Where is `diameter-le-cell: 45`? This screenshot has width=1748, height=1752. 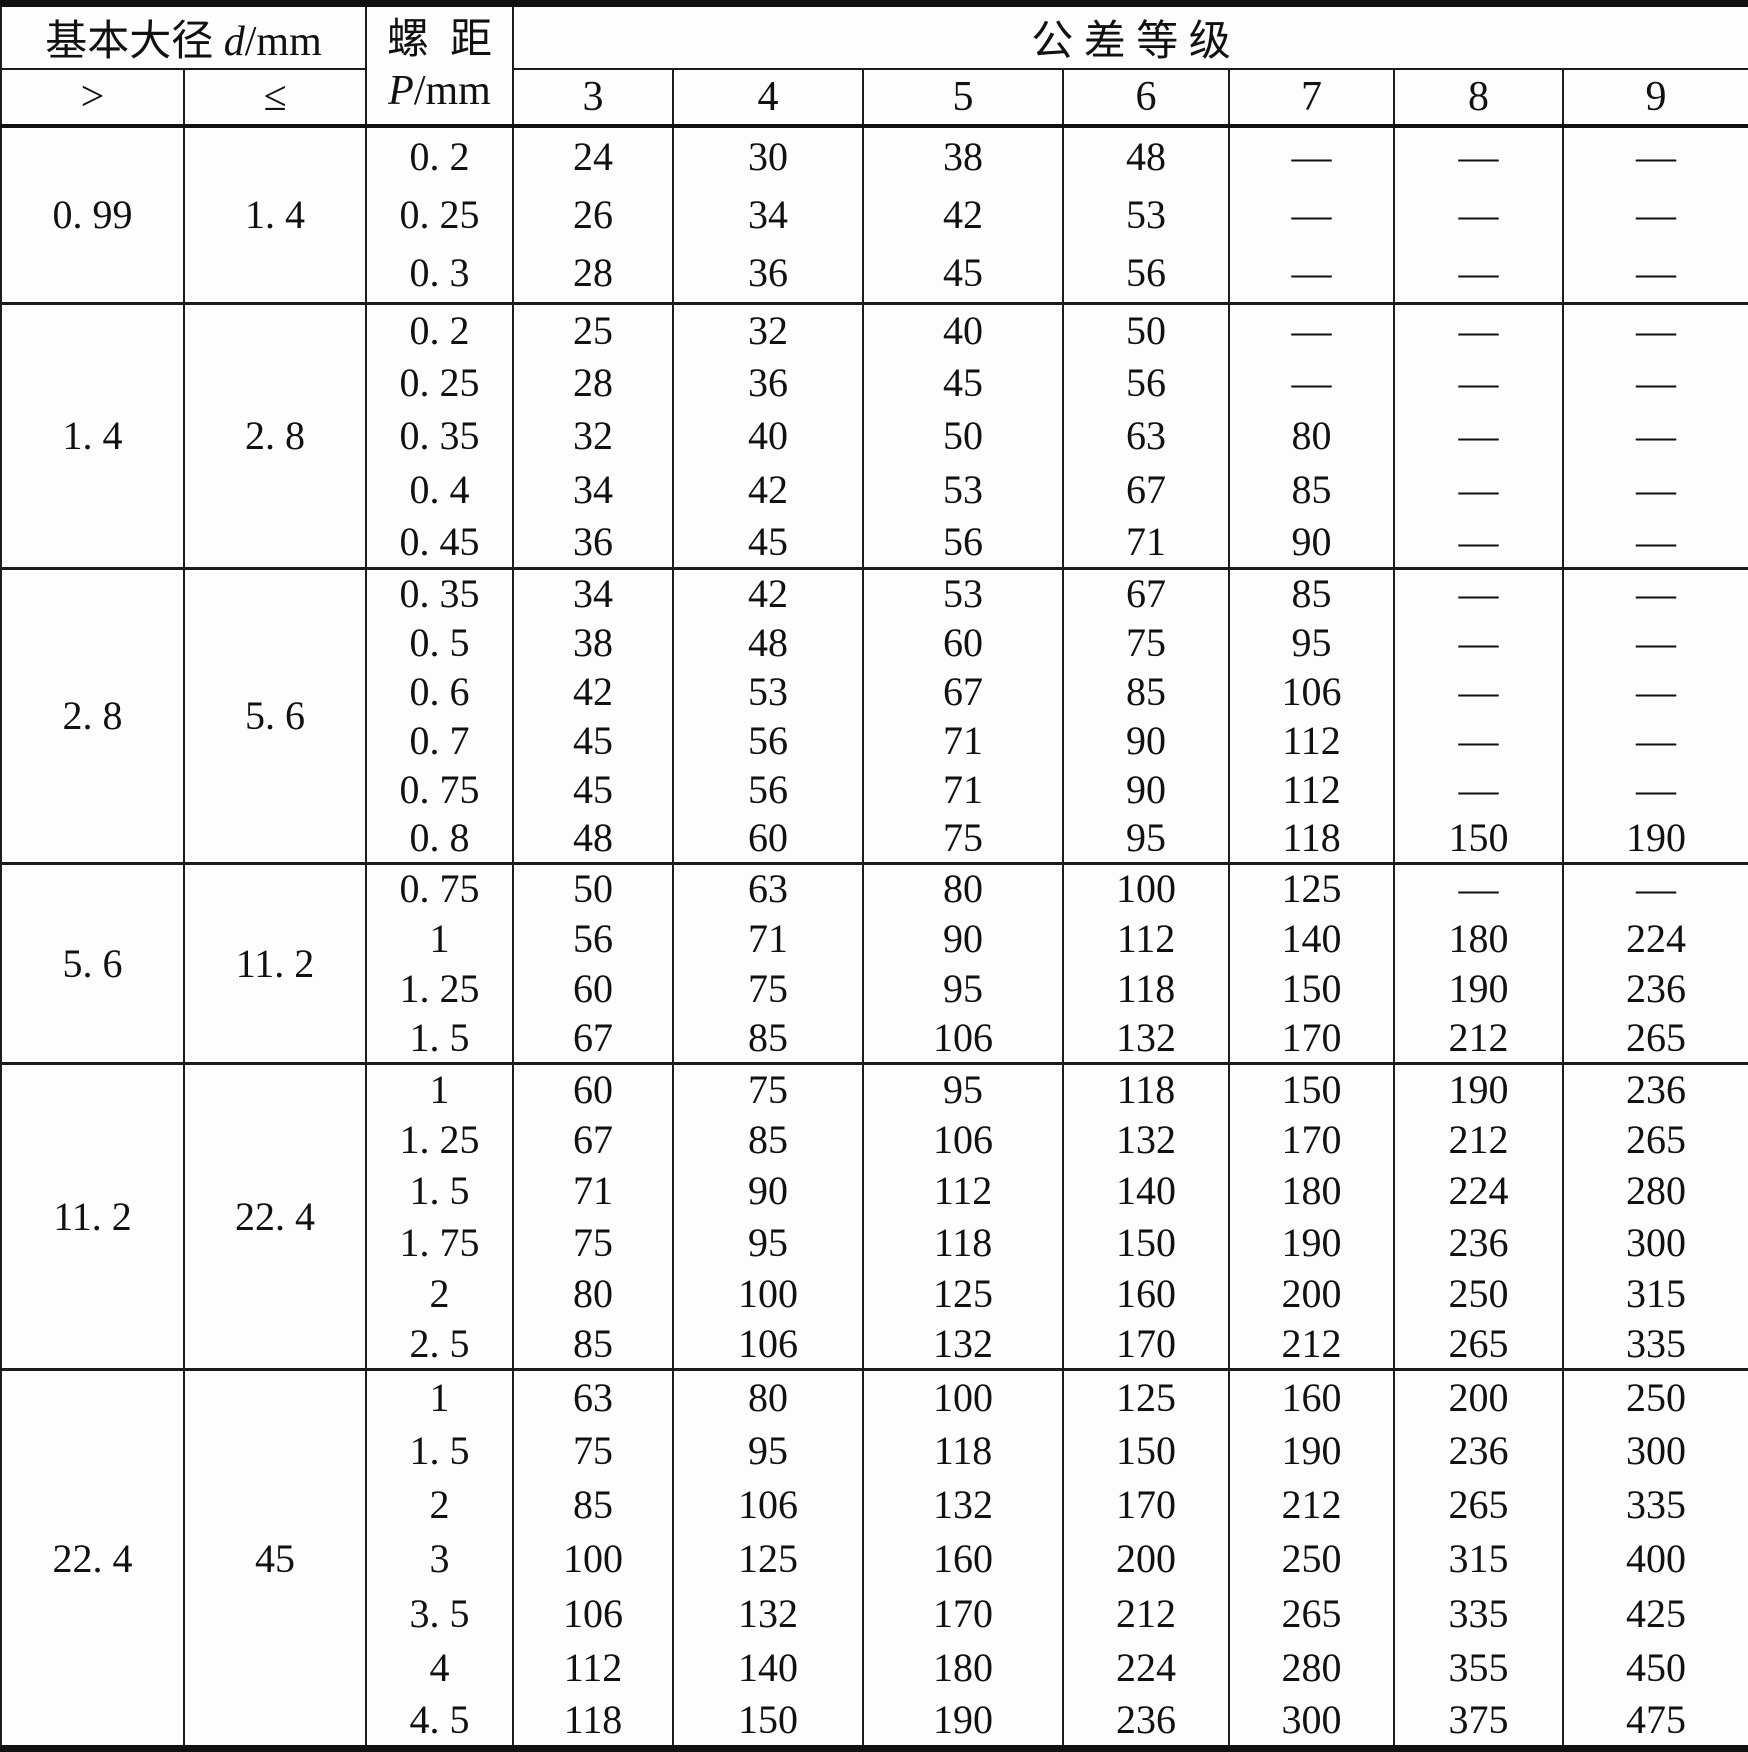 diameter-le-cell: 45 is located at coordinates (275, 1558).